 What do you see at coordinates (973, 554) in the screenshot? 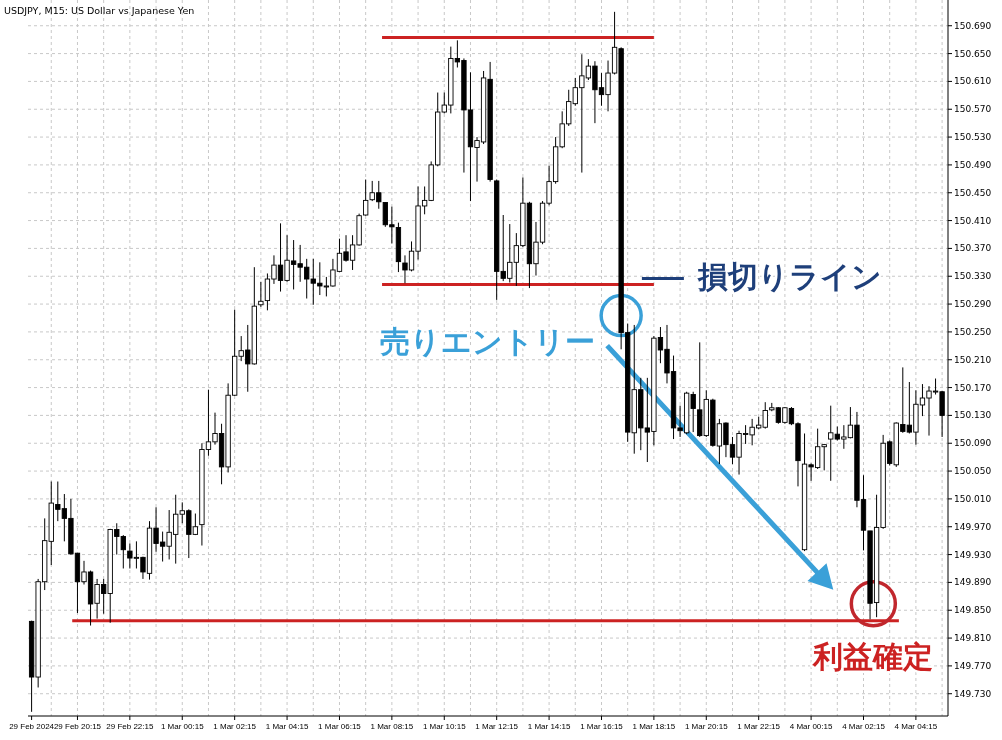
I see `y-tick-label: 149.930` at bounding box center [973, 554].